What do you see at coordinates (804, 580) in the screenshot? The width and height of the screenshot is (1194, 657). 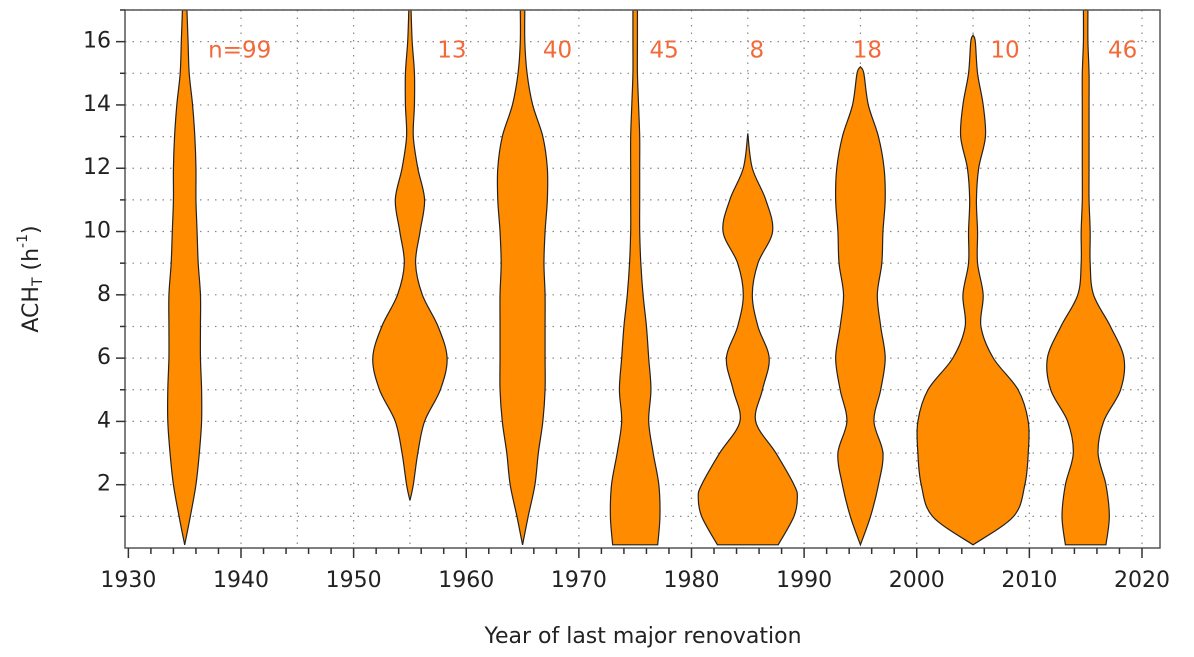 I see `x-tick-label: 1990` at bounding box center [804, 580].